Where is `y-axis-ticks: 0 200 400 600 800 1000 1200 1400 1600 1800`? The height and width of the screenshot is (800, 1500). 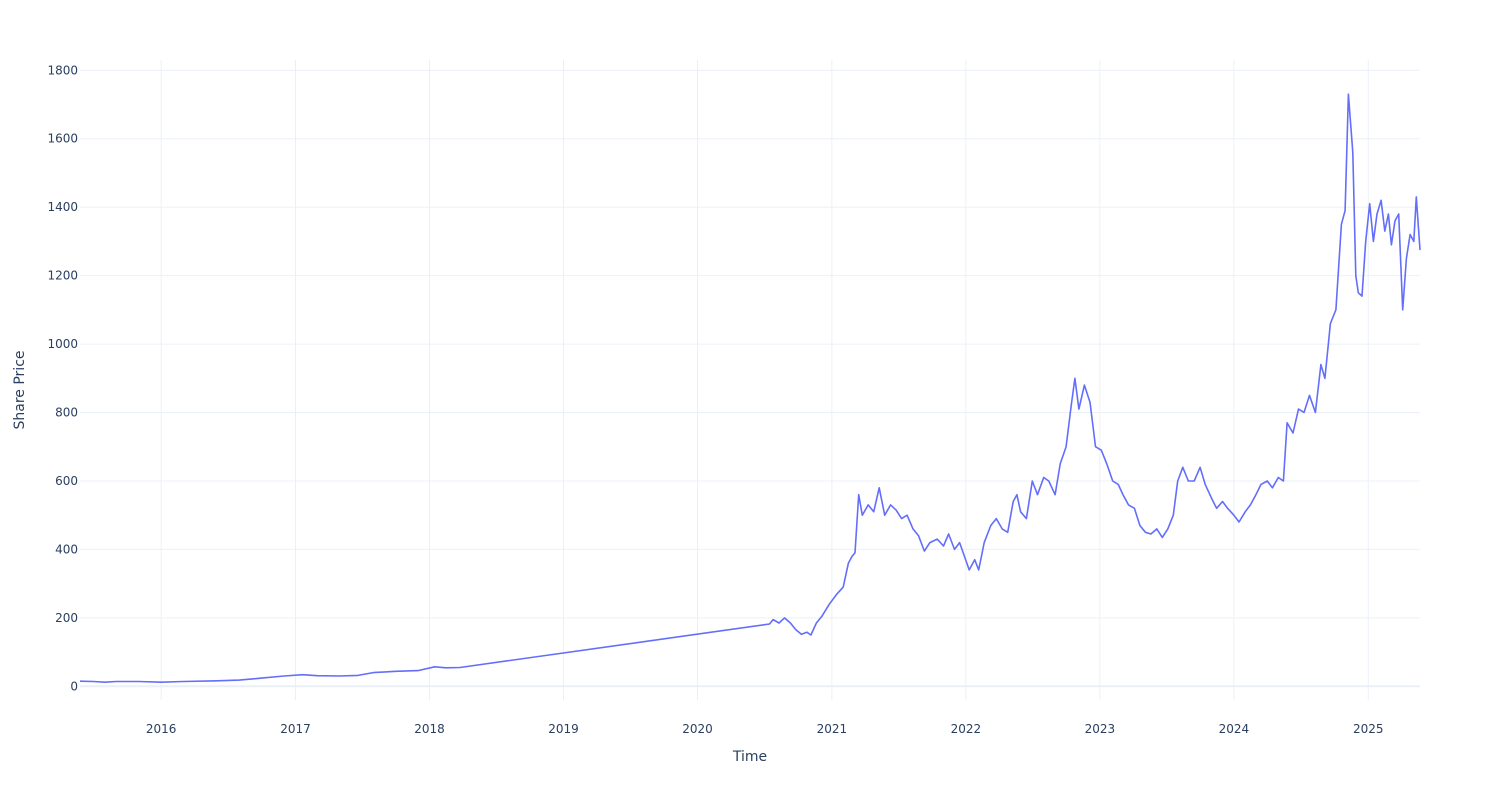
y-axis-ticks: 0 200 400 600 800 1000 1200 1400 1600 1800 is located at coordinates (62, 378).